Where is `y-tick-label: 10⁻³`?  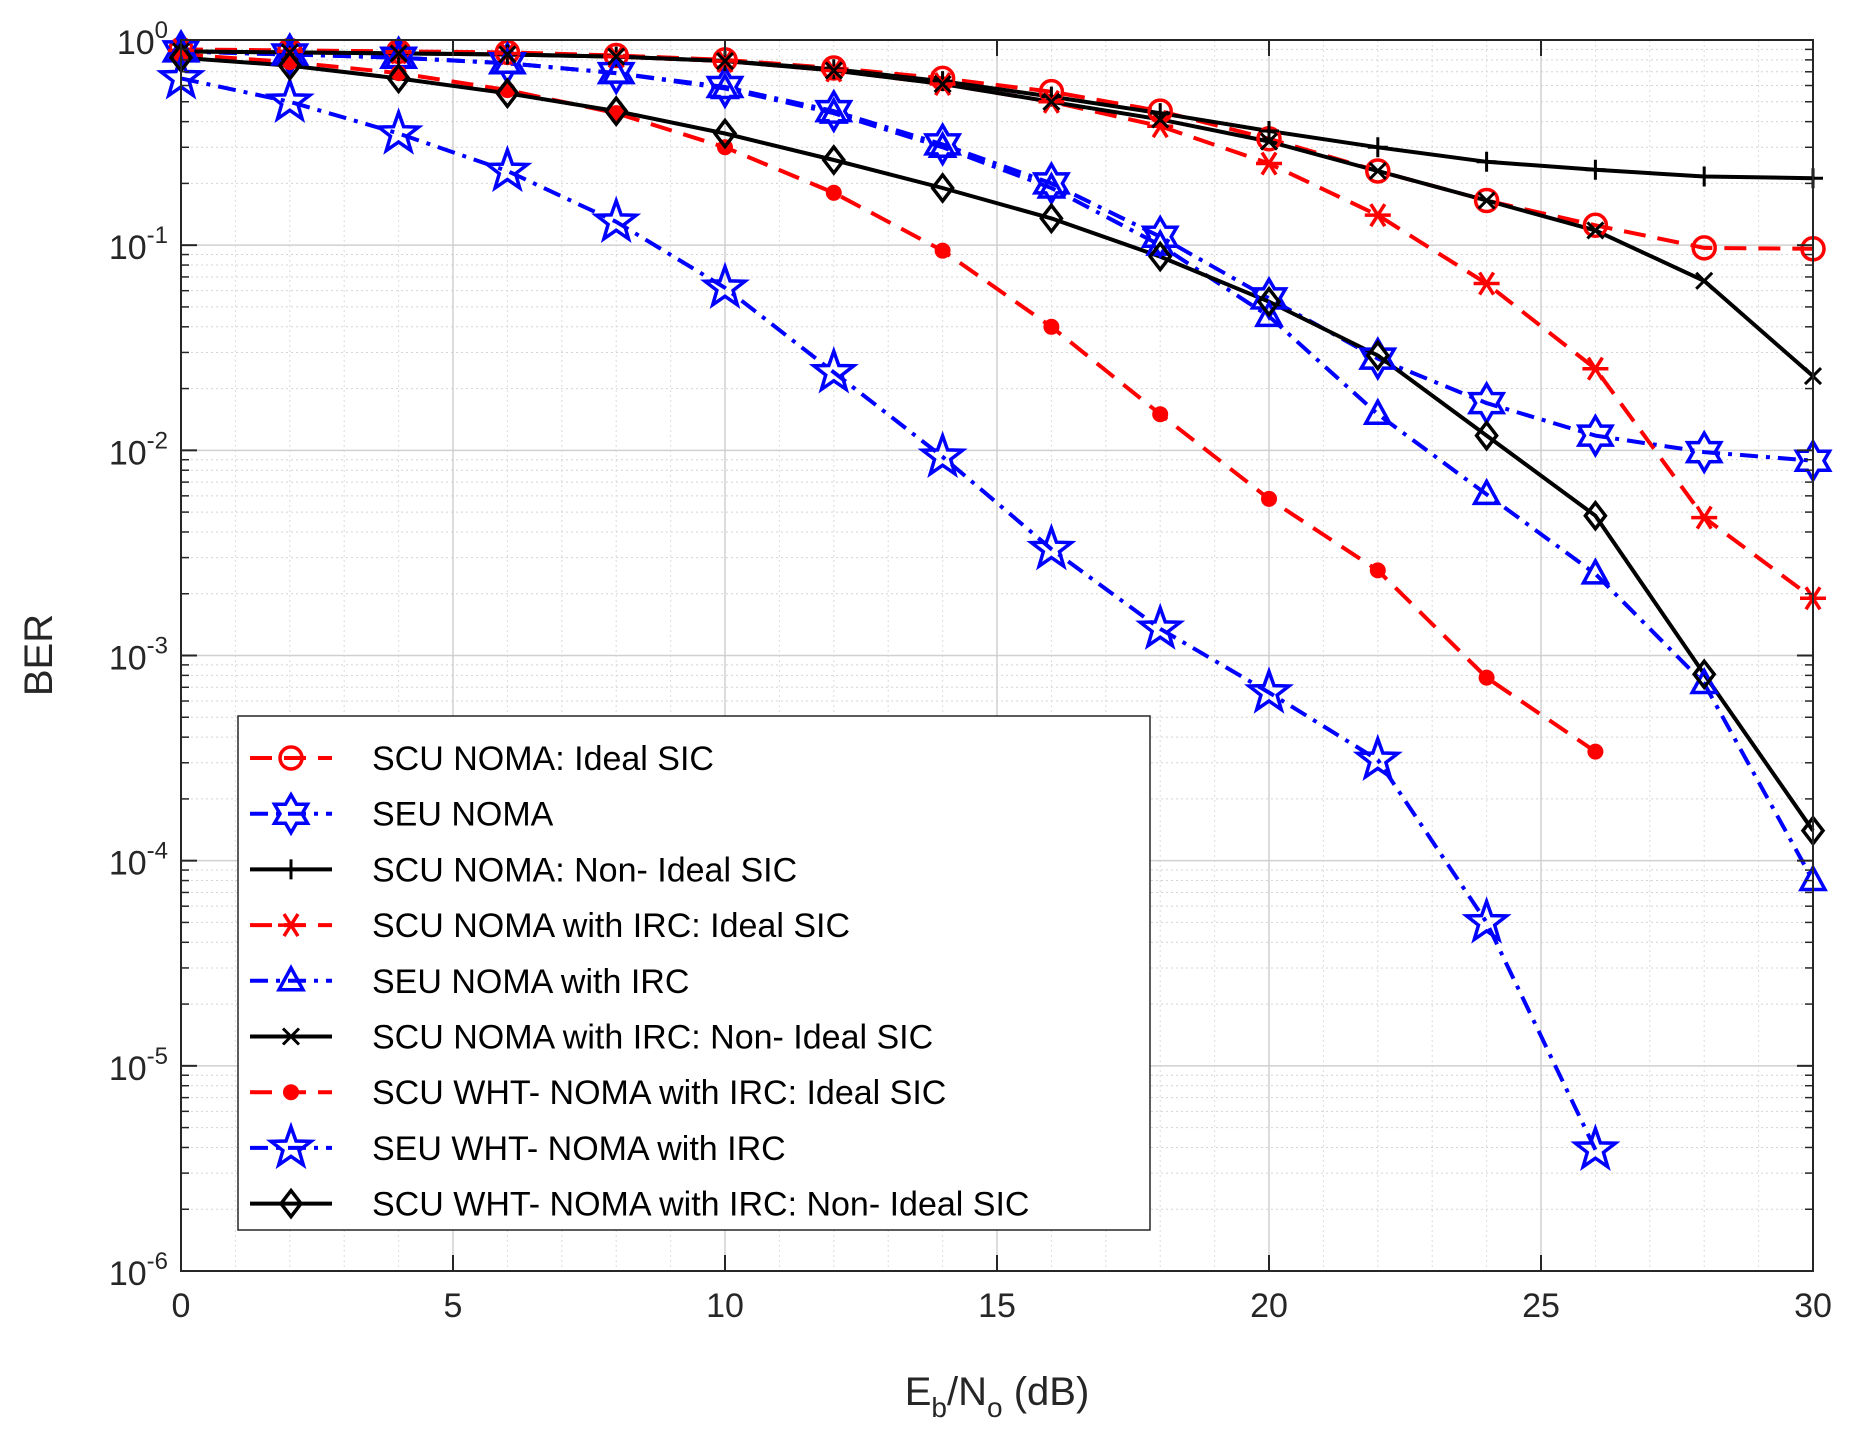
y-tick-label: 10⁻³ is located at coordinates (138, 655).